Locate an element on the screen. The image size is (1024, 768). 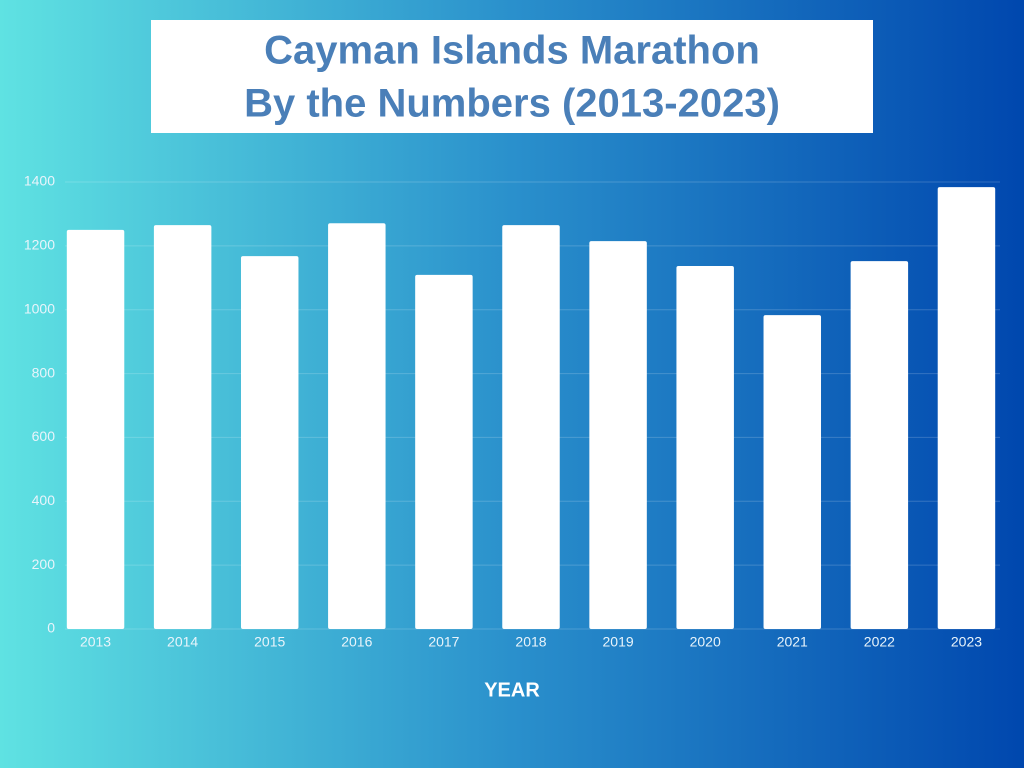
y-tick-label: 600 is located at coordinates (44, 436).